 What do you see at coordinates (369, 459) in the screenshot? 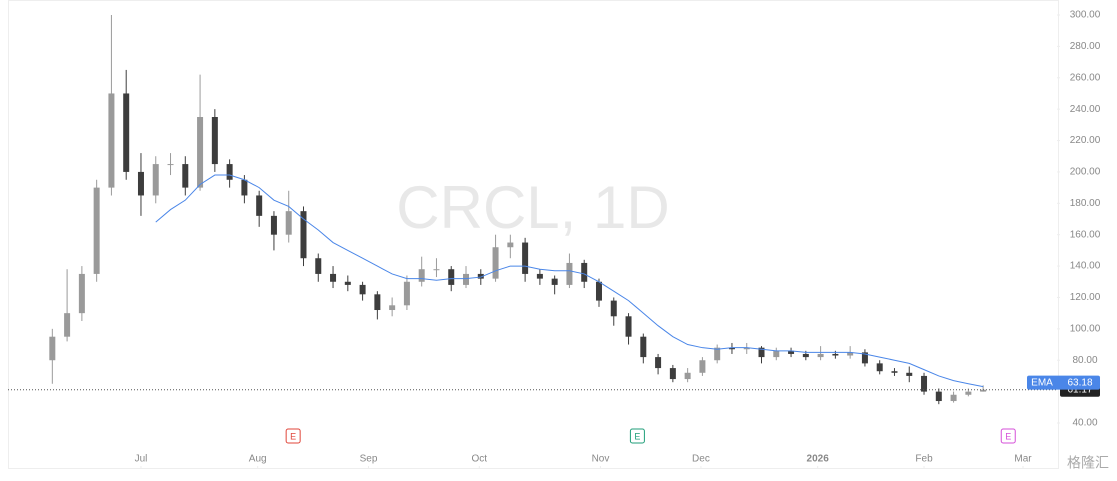
I see `x-tick-label: Sep` at bounding box center [369, 459].